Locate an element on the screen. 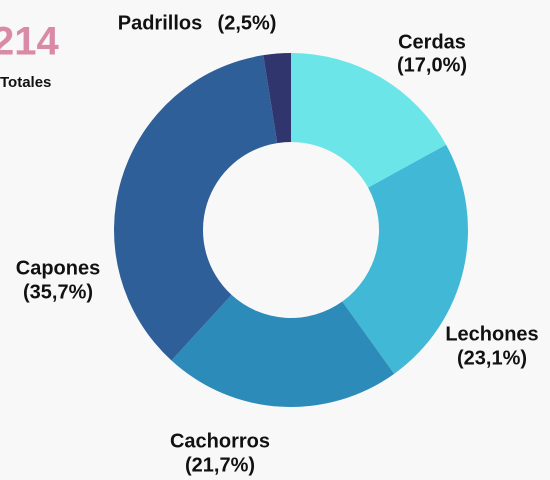  slice-value-label: (21,7%) is located at coordinates (220, 465).